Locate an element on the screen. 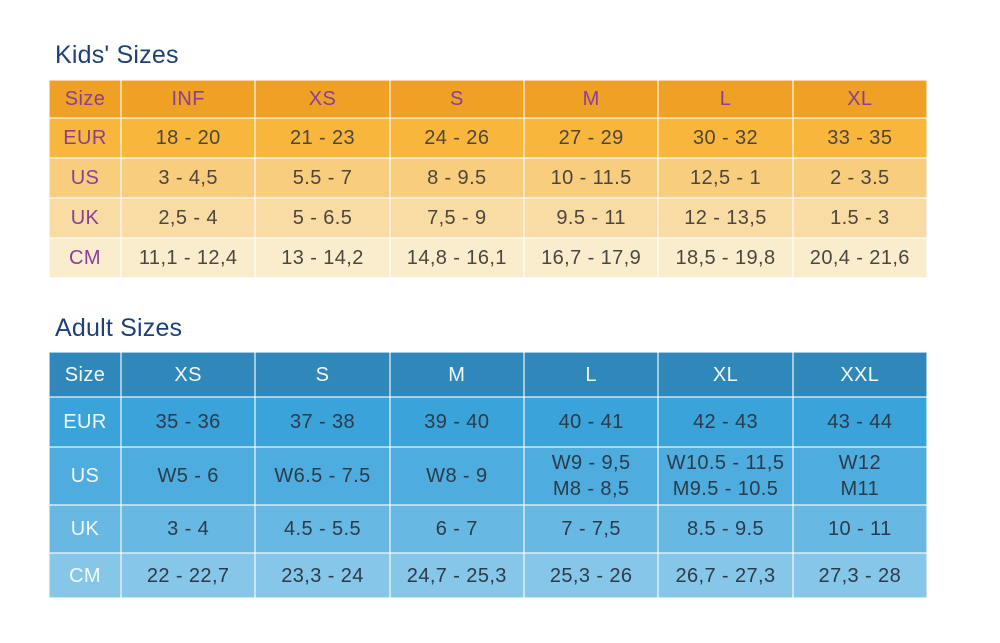  adult-header-m: M is located at coordinates (456, 374).